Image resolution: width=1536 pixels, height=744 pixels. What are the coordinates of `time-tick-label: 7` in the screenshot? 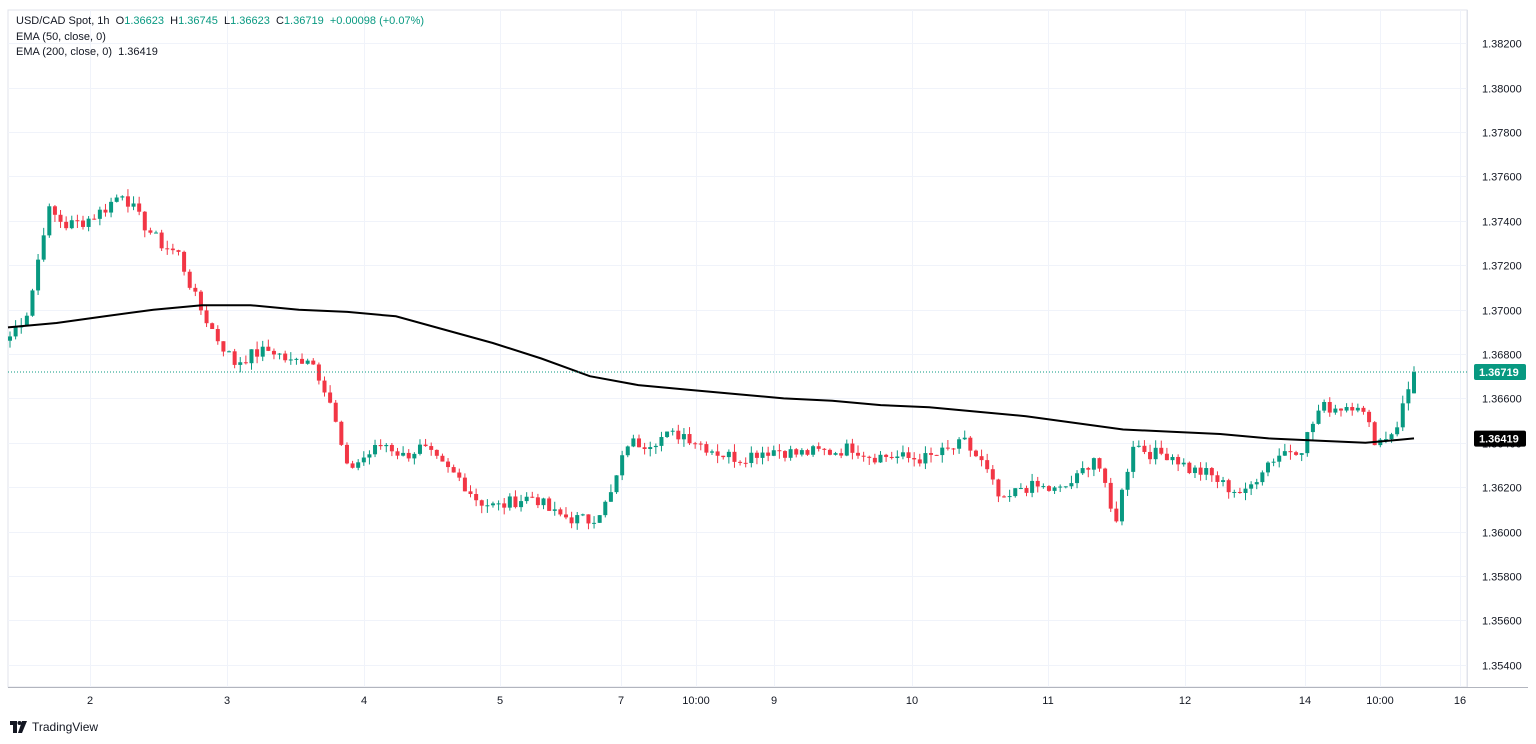 It's located at (621, 701).